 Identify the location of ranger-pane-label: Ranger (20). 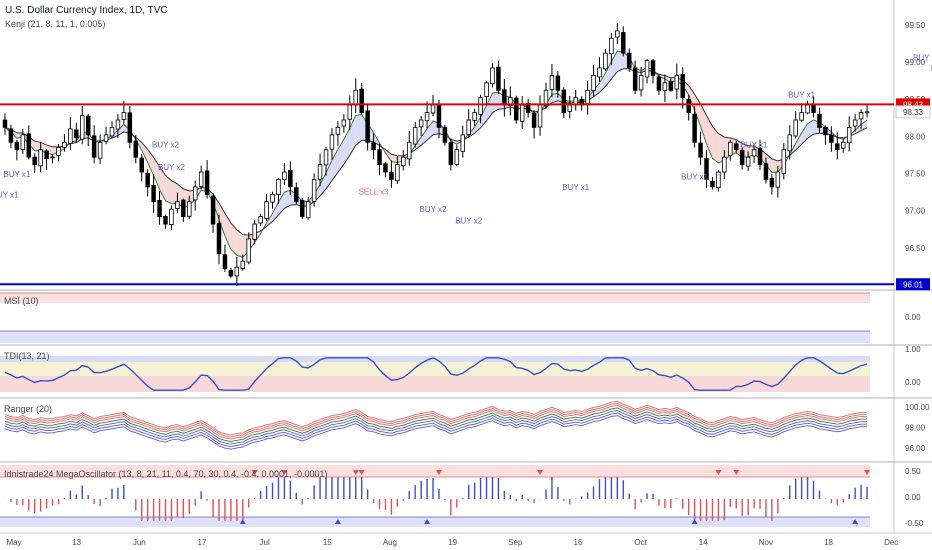
(28, 409).